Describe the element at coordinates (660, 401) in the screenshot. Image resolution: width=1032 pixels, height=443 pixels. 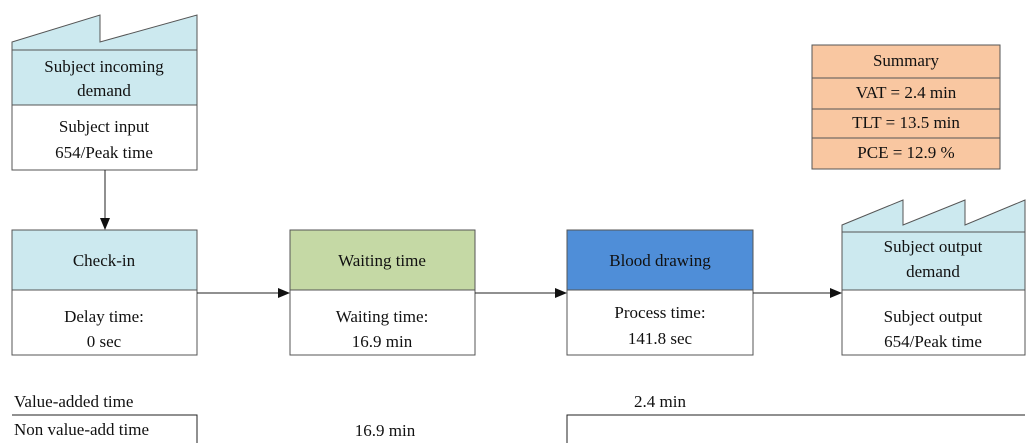
I see `timeline-value: 2.4 min` at that location.